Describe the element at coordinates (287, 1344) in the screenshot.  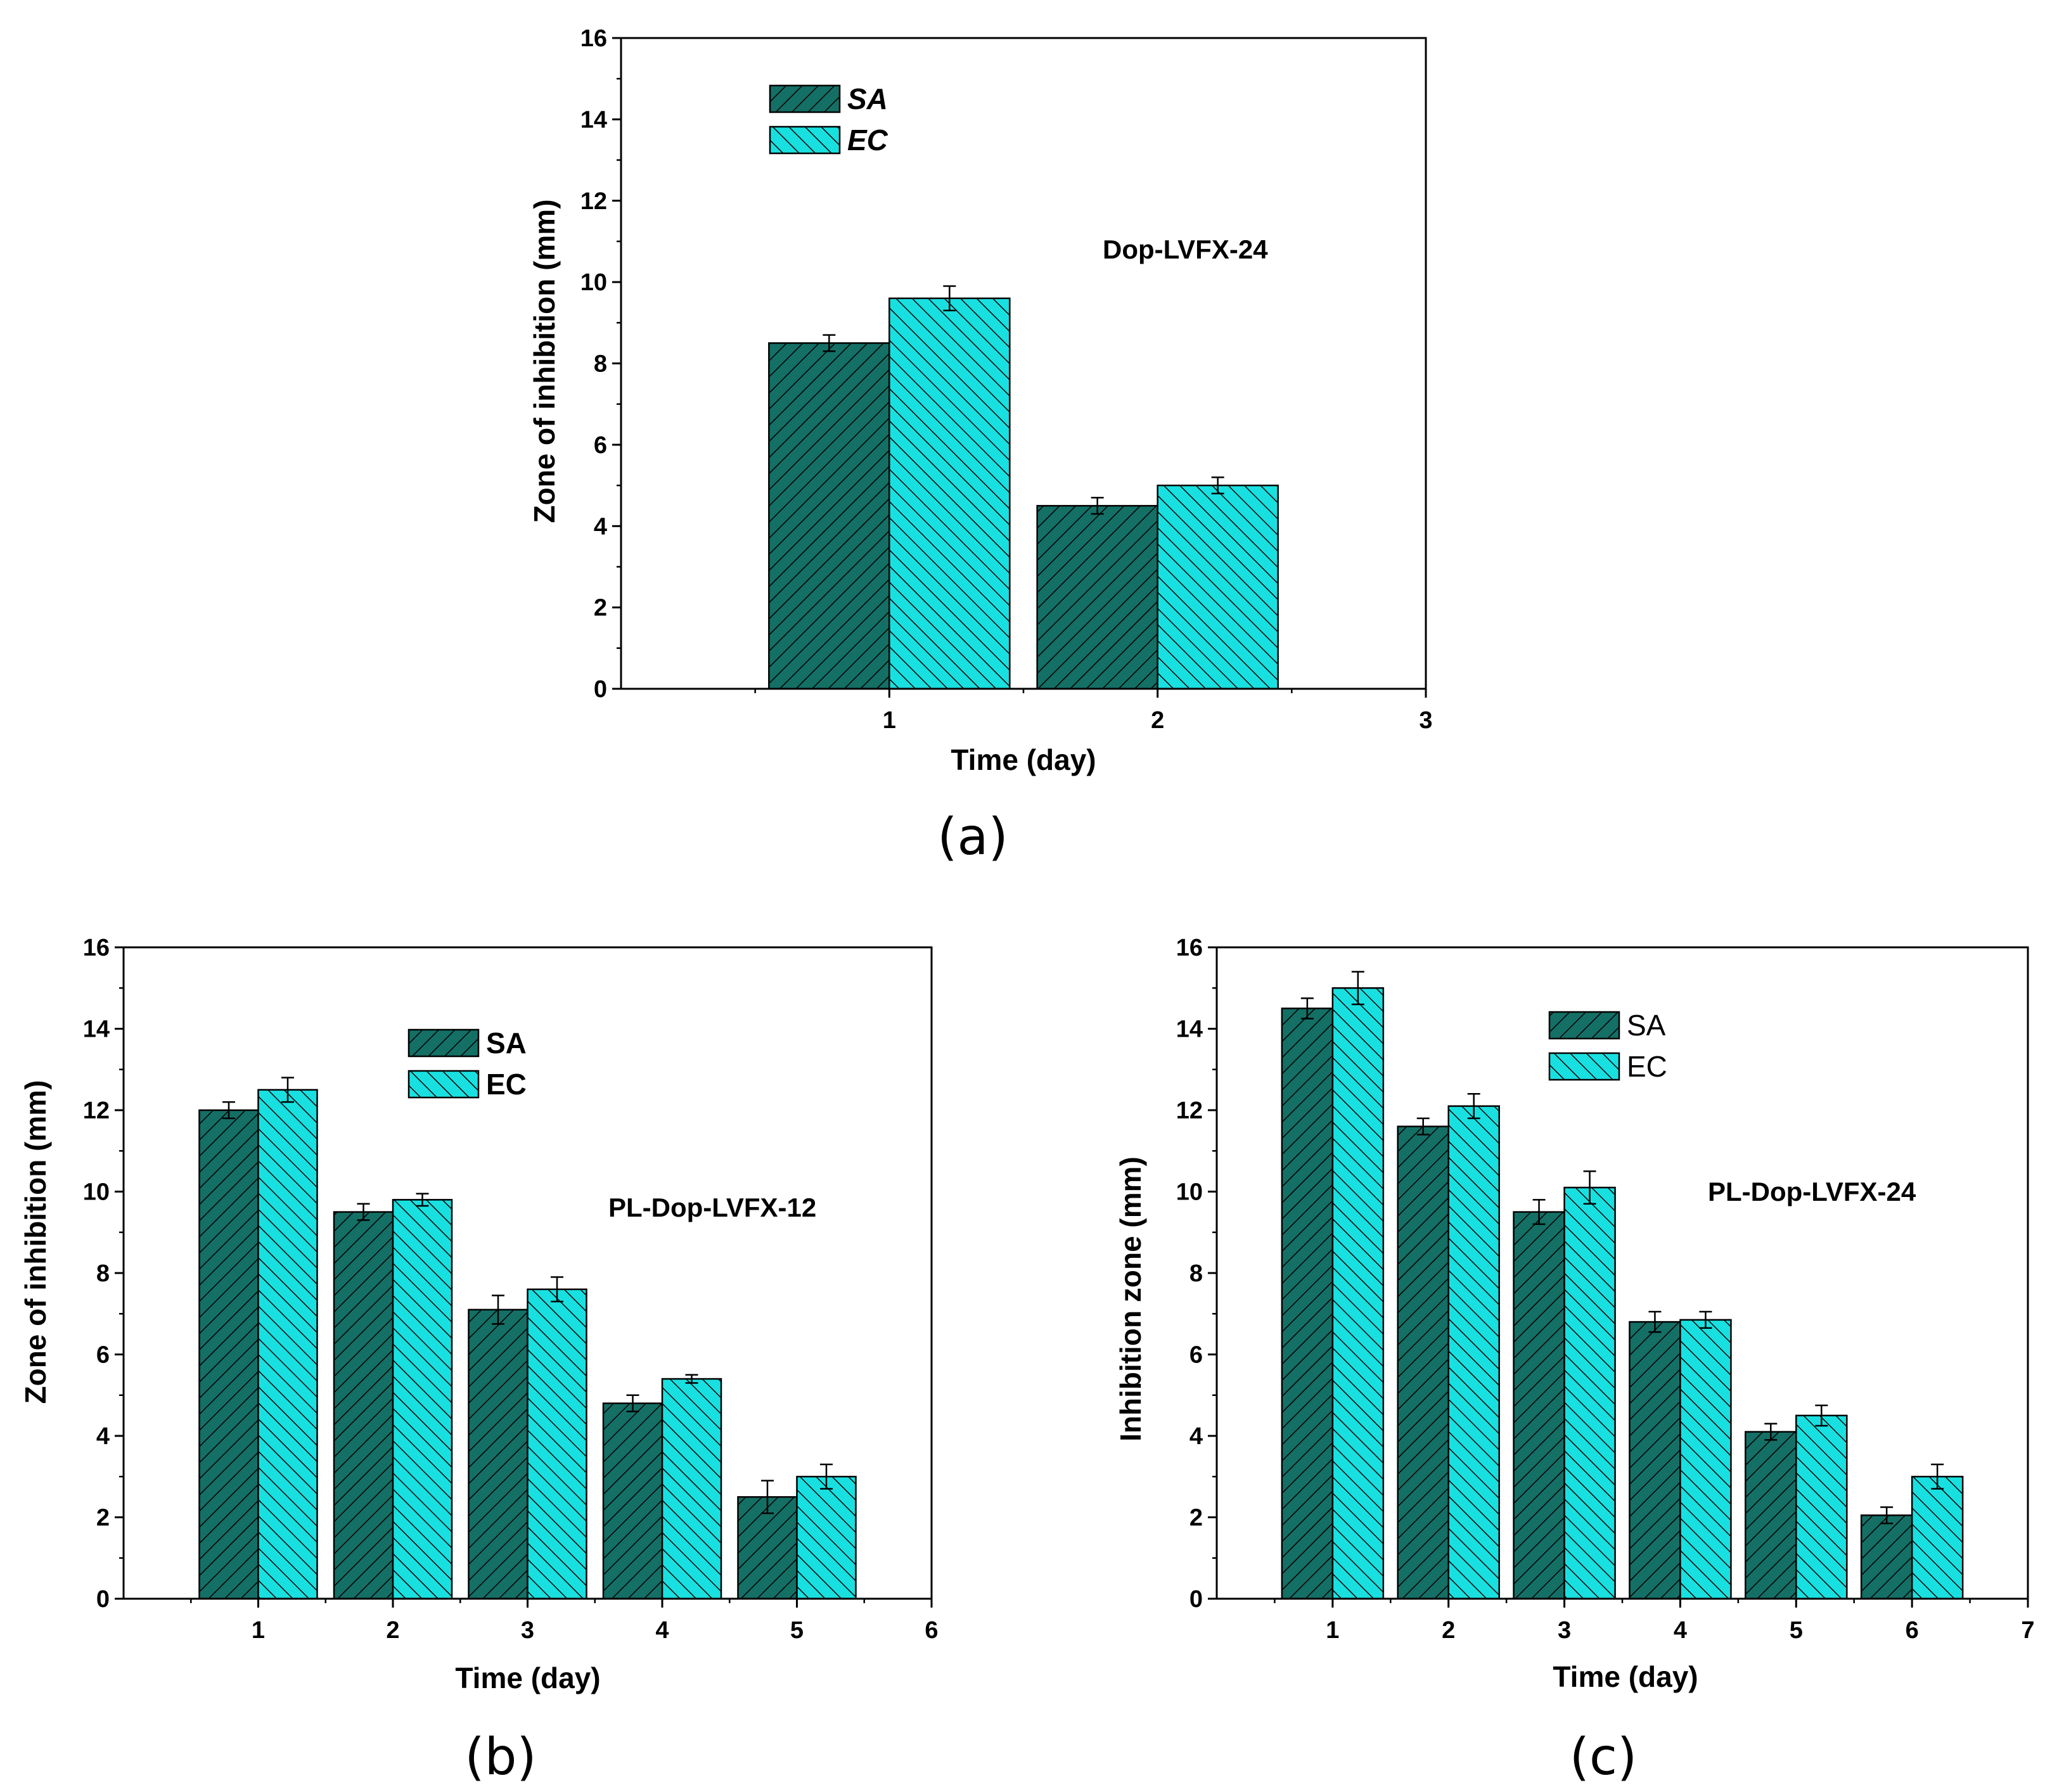
I see `bar-ec-b-day1` at that location.